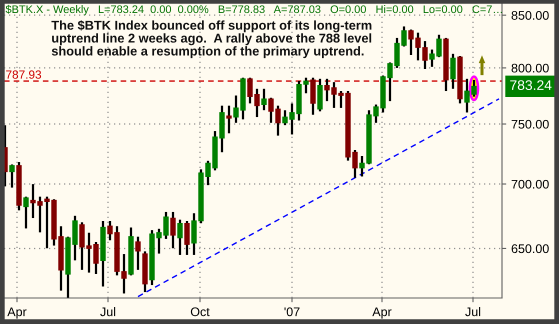  I want to click on ref-line-label: 787.93, so click(24, 74).